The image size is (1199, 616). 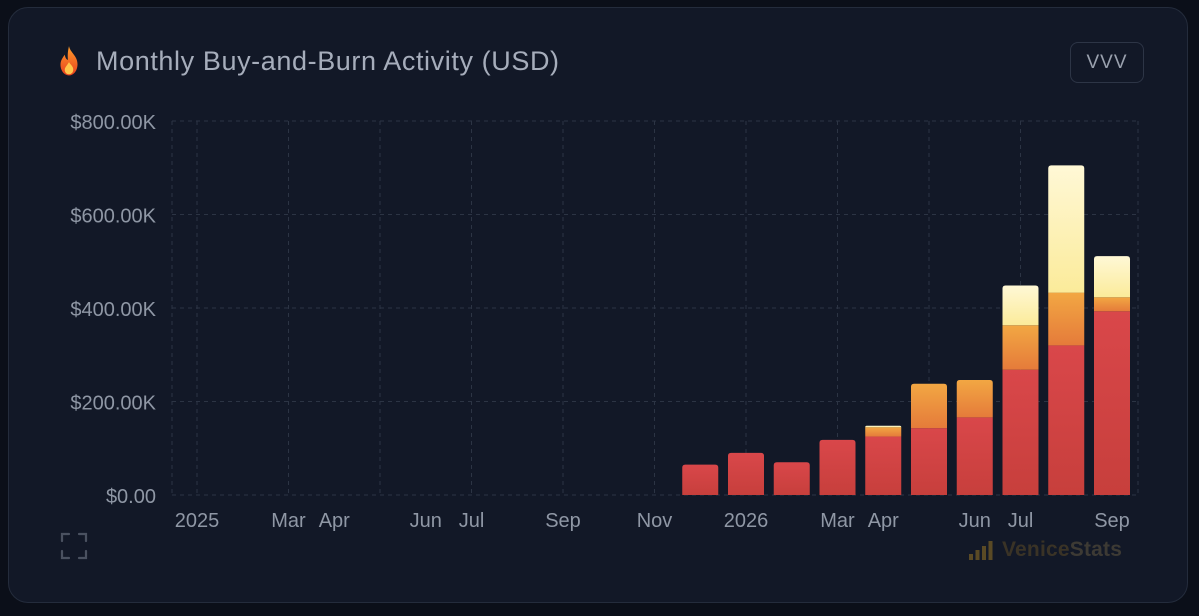 I want to click on y-tick-label: $600.00K, so click(x=113, y=217).